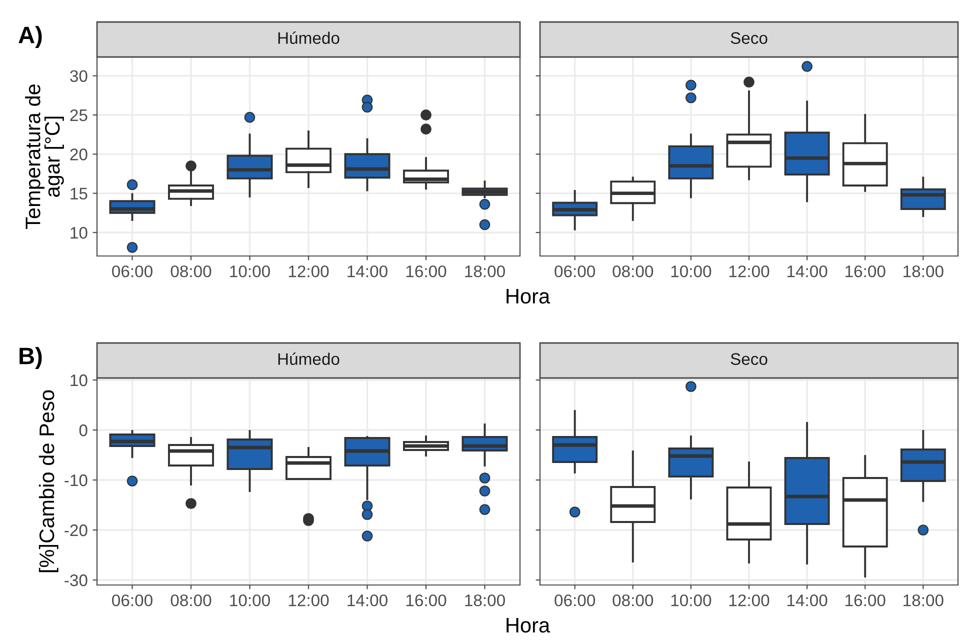 The height and width of the screenshot is (642, 963). What do you see at coordinates (44, 156) in the screenshot?
I see `y-axis-title: Temperatura de agar [°C]` at bounding box center [44, 156].